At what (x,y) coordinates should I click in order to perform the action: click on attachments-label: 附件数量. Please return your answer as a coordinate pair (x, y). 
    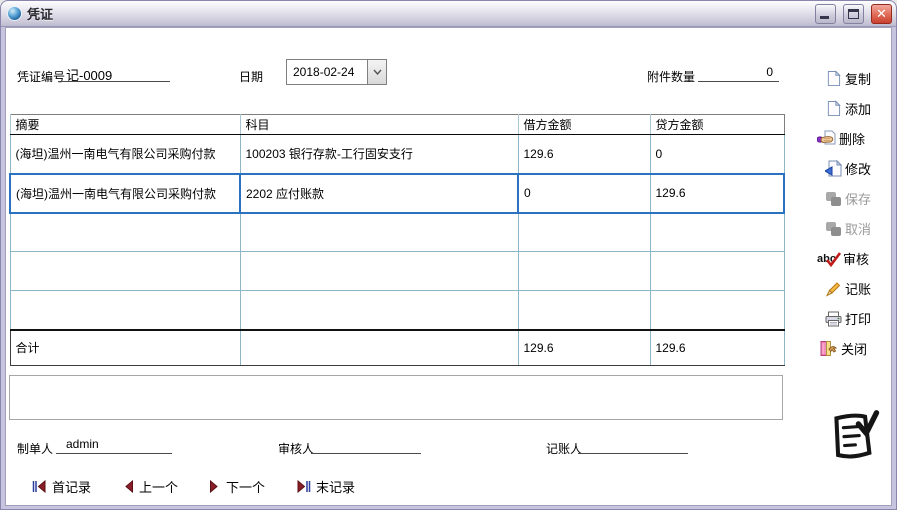
    Looking at the image, I should click on (671, 77).